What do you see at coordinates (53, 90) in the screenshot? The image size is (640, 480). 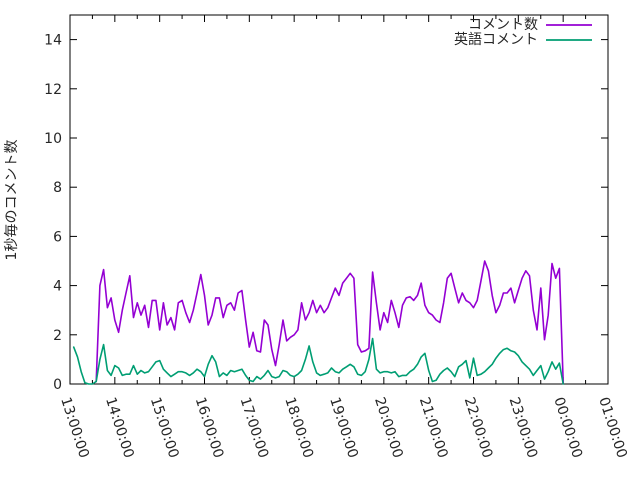 I see `y-tick-label: 12` at bounding box center [53, 90].